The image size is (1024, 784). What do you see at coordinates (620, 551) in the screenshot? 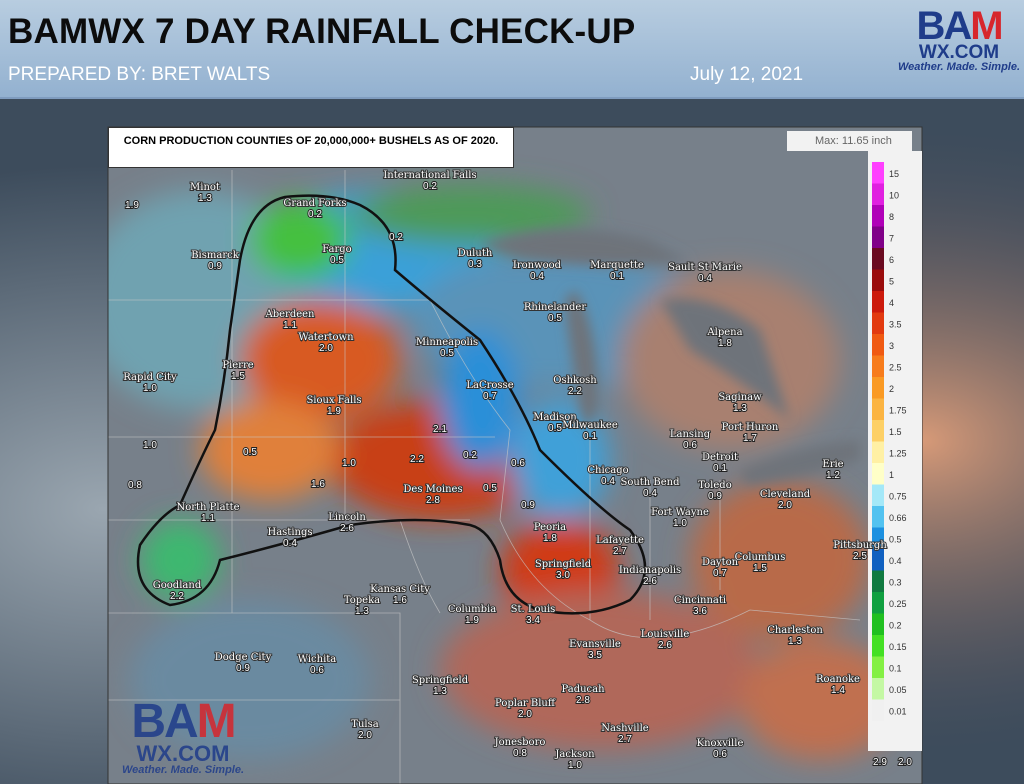
I see `city-rainfall: 2.7` at bounding box center [620, 551].